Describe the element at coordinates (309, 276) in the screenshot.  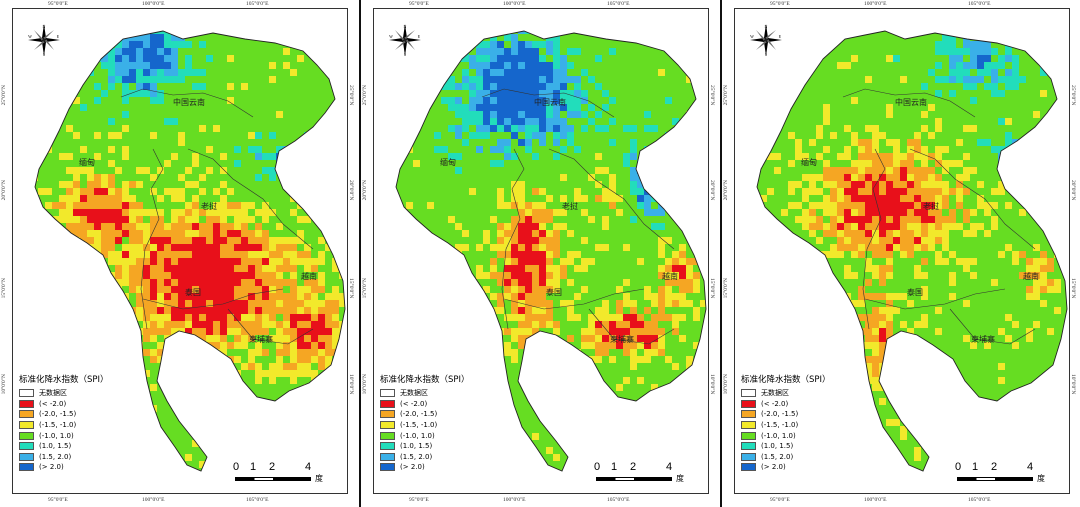
I see `label-vietnam: 越南` at that location.